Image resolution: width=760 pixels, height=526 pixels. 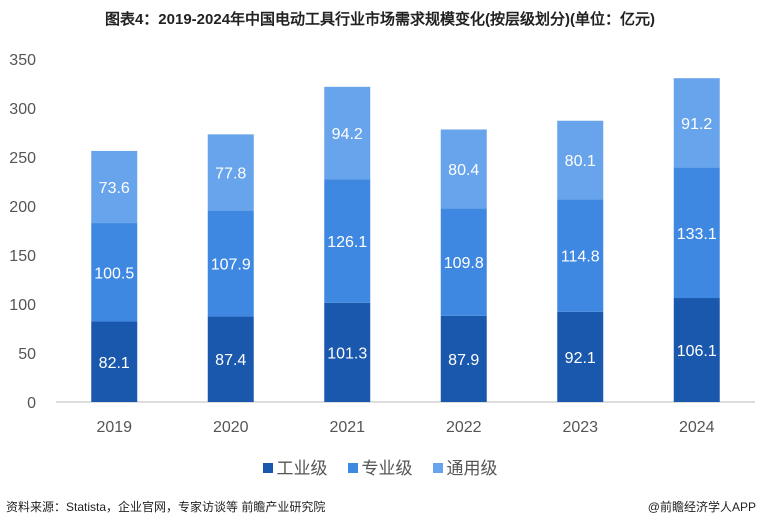 I want to click on data-label: 77.8, so click(x=230, y=173).